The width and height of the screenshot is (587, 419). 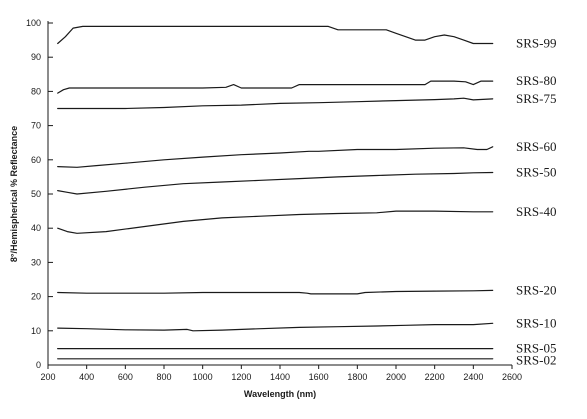 I want to click on series-label-srs-75: SRS-75, so click(x=536, y=98).